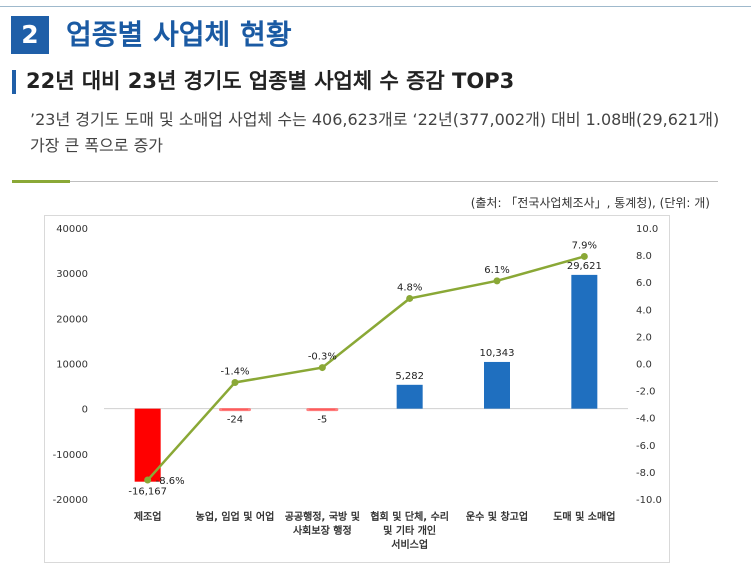 Image resolution: width=751 pixels, height=573 pixels. What do you see at coordinates (72, 229) in the screenshot?
I see `y-left-tick-label: 40000` at bounding box center [72, 229].